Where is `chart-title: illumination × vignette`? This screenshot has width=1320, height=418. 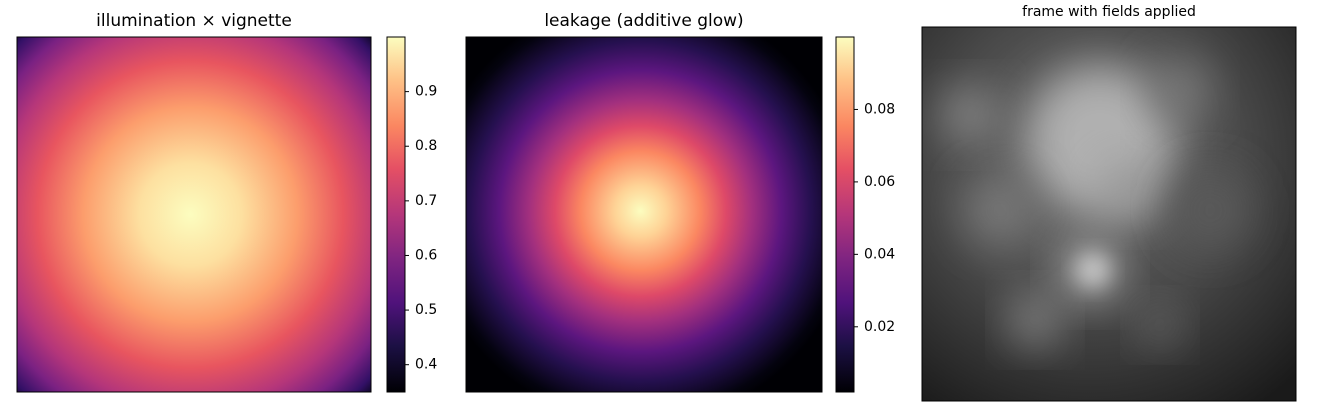 chart-title: illumination × vignette is located at coordinates (194, 21).